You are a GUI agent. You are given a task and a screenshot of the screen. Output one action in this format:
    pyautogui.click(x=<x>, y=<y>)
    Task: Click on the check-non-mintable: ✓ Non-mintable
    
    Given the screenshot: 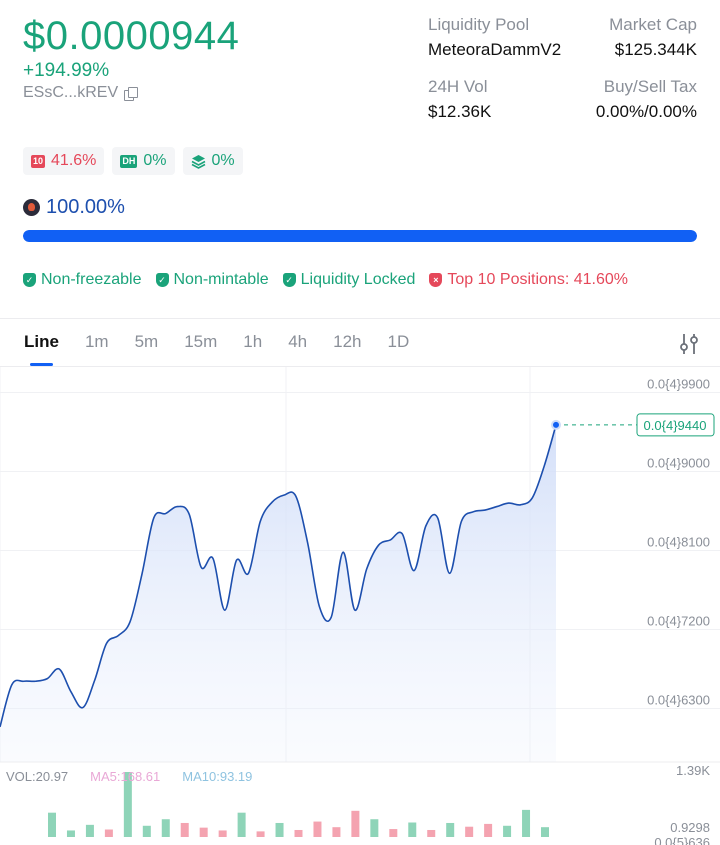 What is the action you would take?
    pyautogui.click(x=212, y=280)
    